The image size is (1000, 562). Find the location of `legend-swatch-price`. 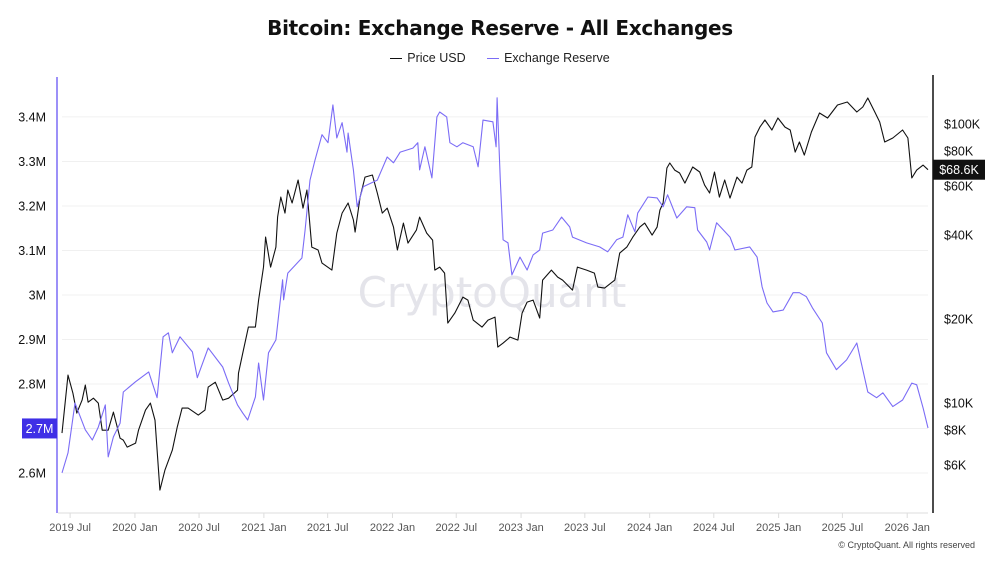

legend-swatch-price is located at coordinates (396, 58).